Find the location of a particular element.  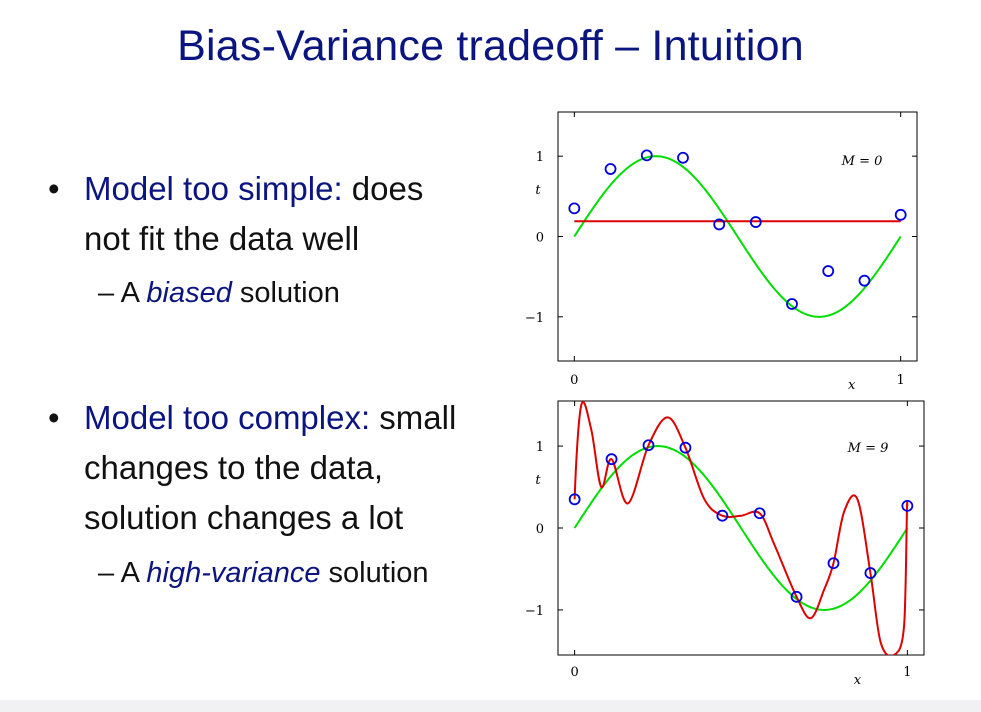

slide-title: Bias-Variance tradeoff – Intuition is located at coordinates (490, 46).